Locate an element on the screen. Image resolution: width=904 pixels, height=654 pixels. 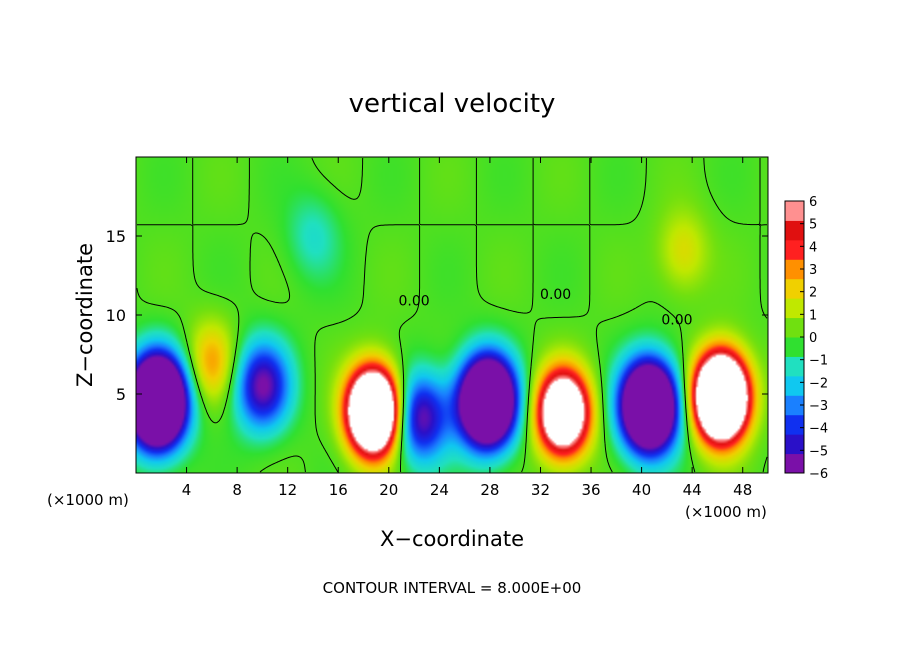
colorbar-label: 1 is located at coordinates (813, 315).